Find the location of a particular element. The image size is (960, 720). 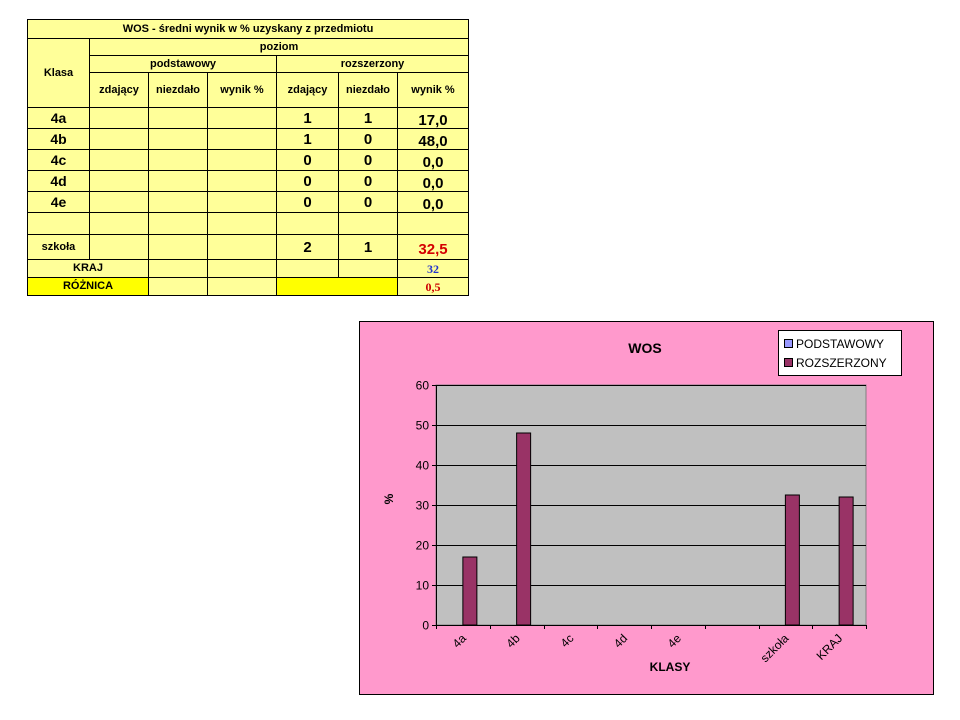

subheader-r-niezdalo: niezdało is located at coordinates (368, 90).